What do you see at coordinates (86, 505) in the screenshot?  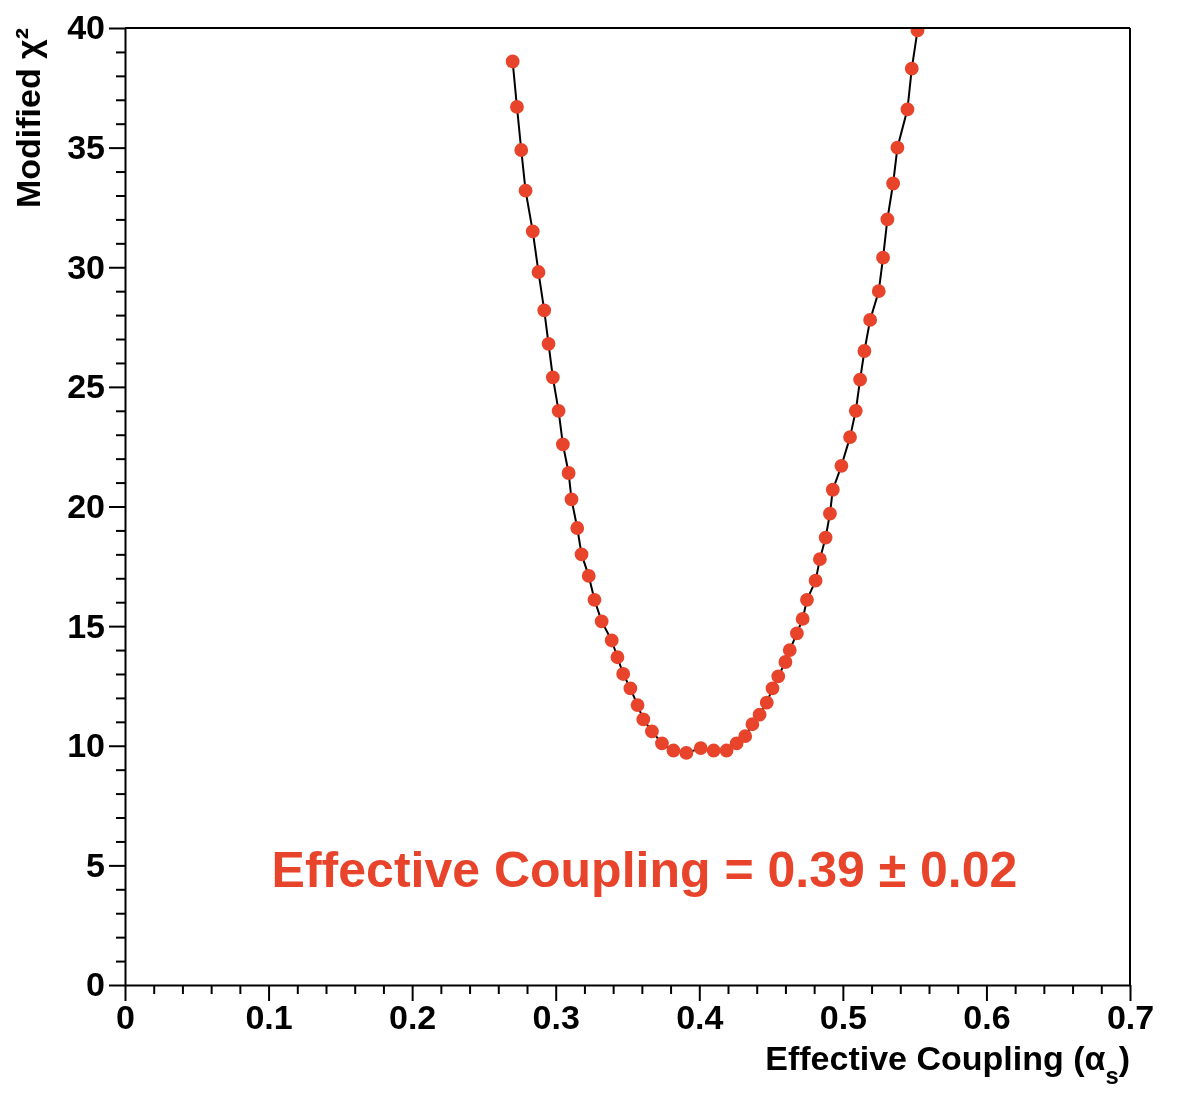 I see `y-tick-label: 20` at bounding box center [86, 505].